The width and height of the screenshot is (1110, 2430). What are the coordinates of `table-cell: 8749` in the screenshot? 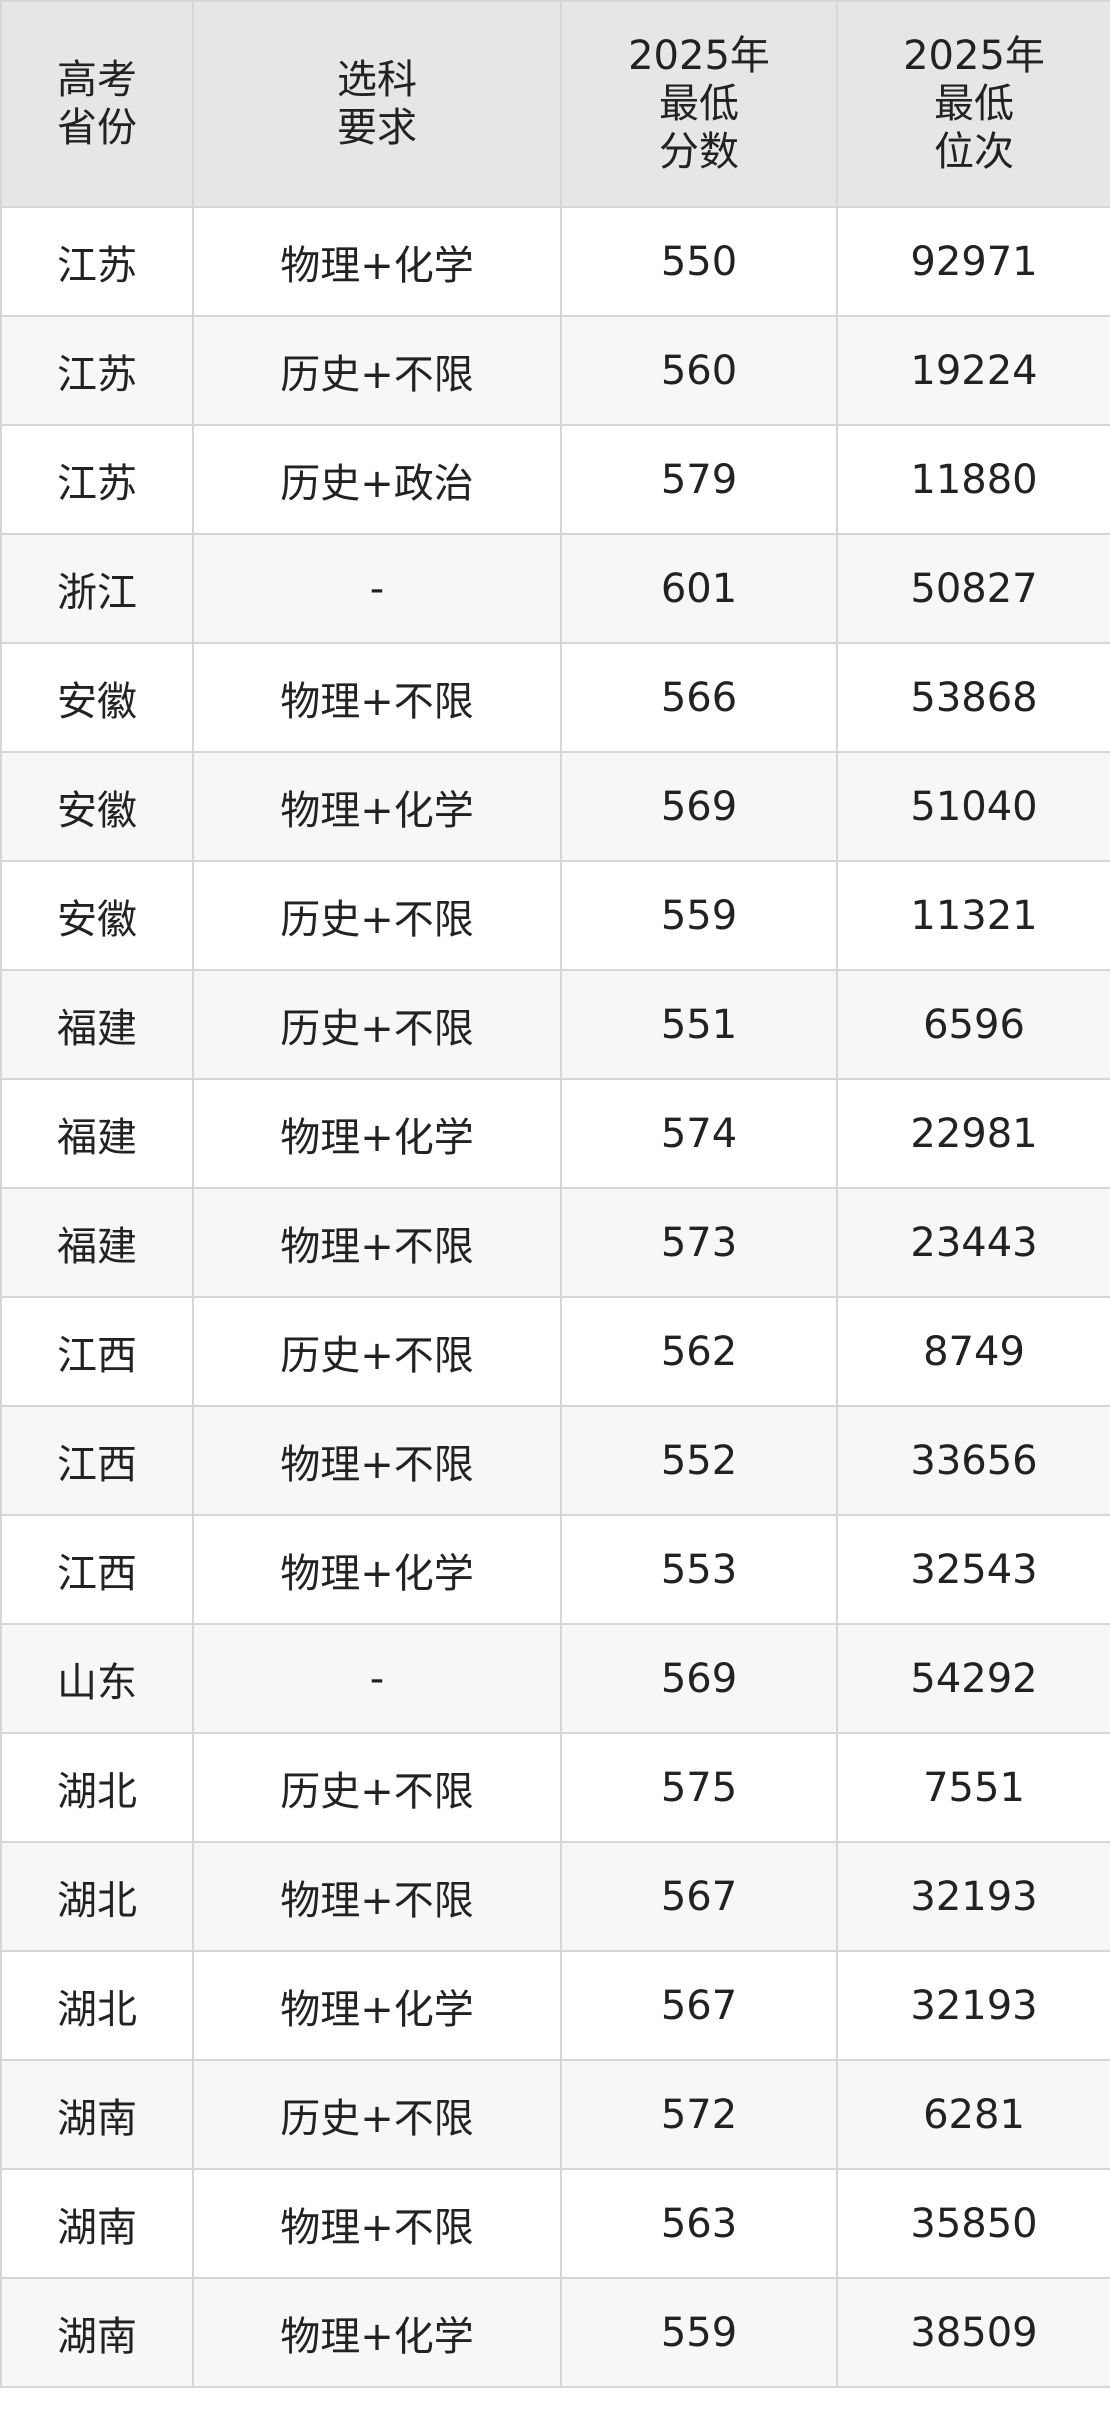 It's located at (973, 1351).